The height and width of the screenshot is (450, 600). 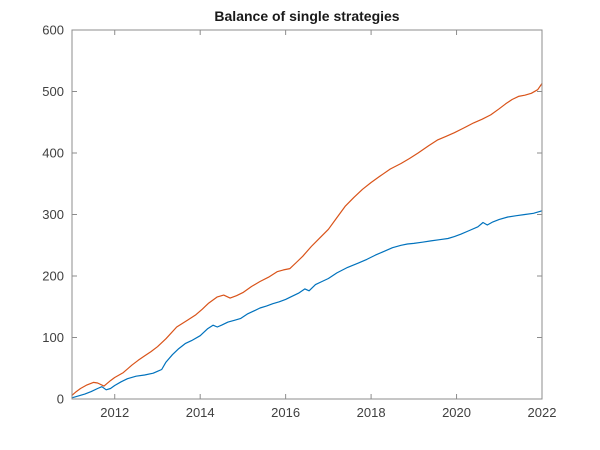 I want to click on chart-title: Balance of single strategies, so click(x=306, y=16).